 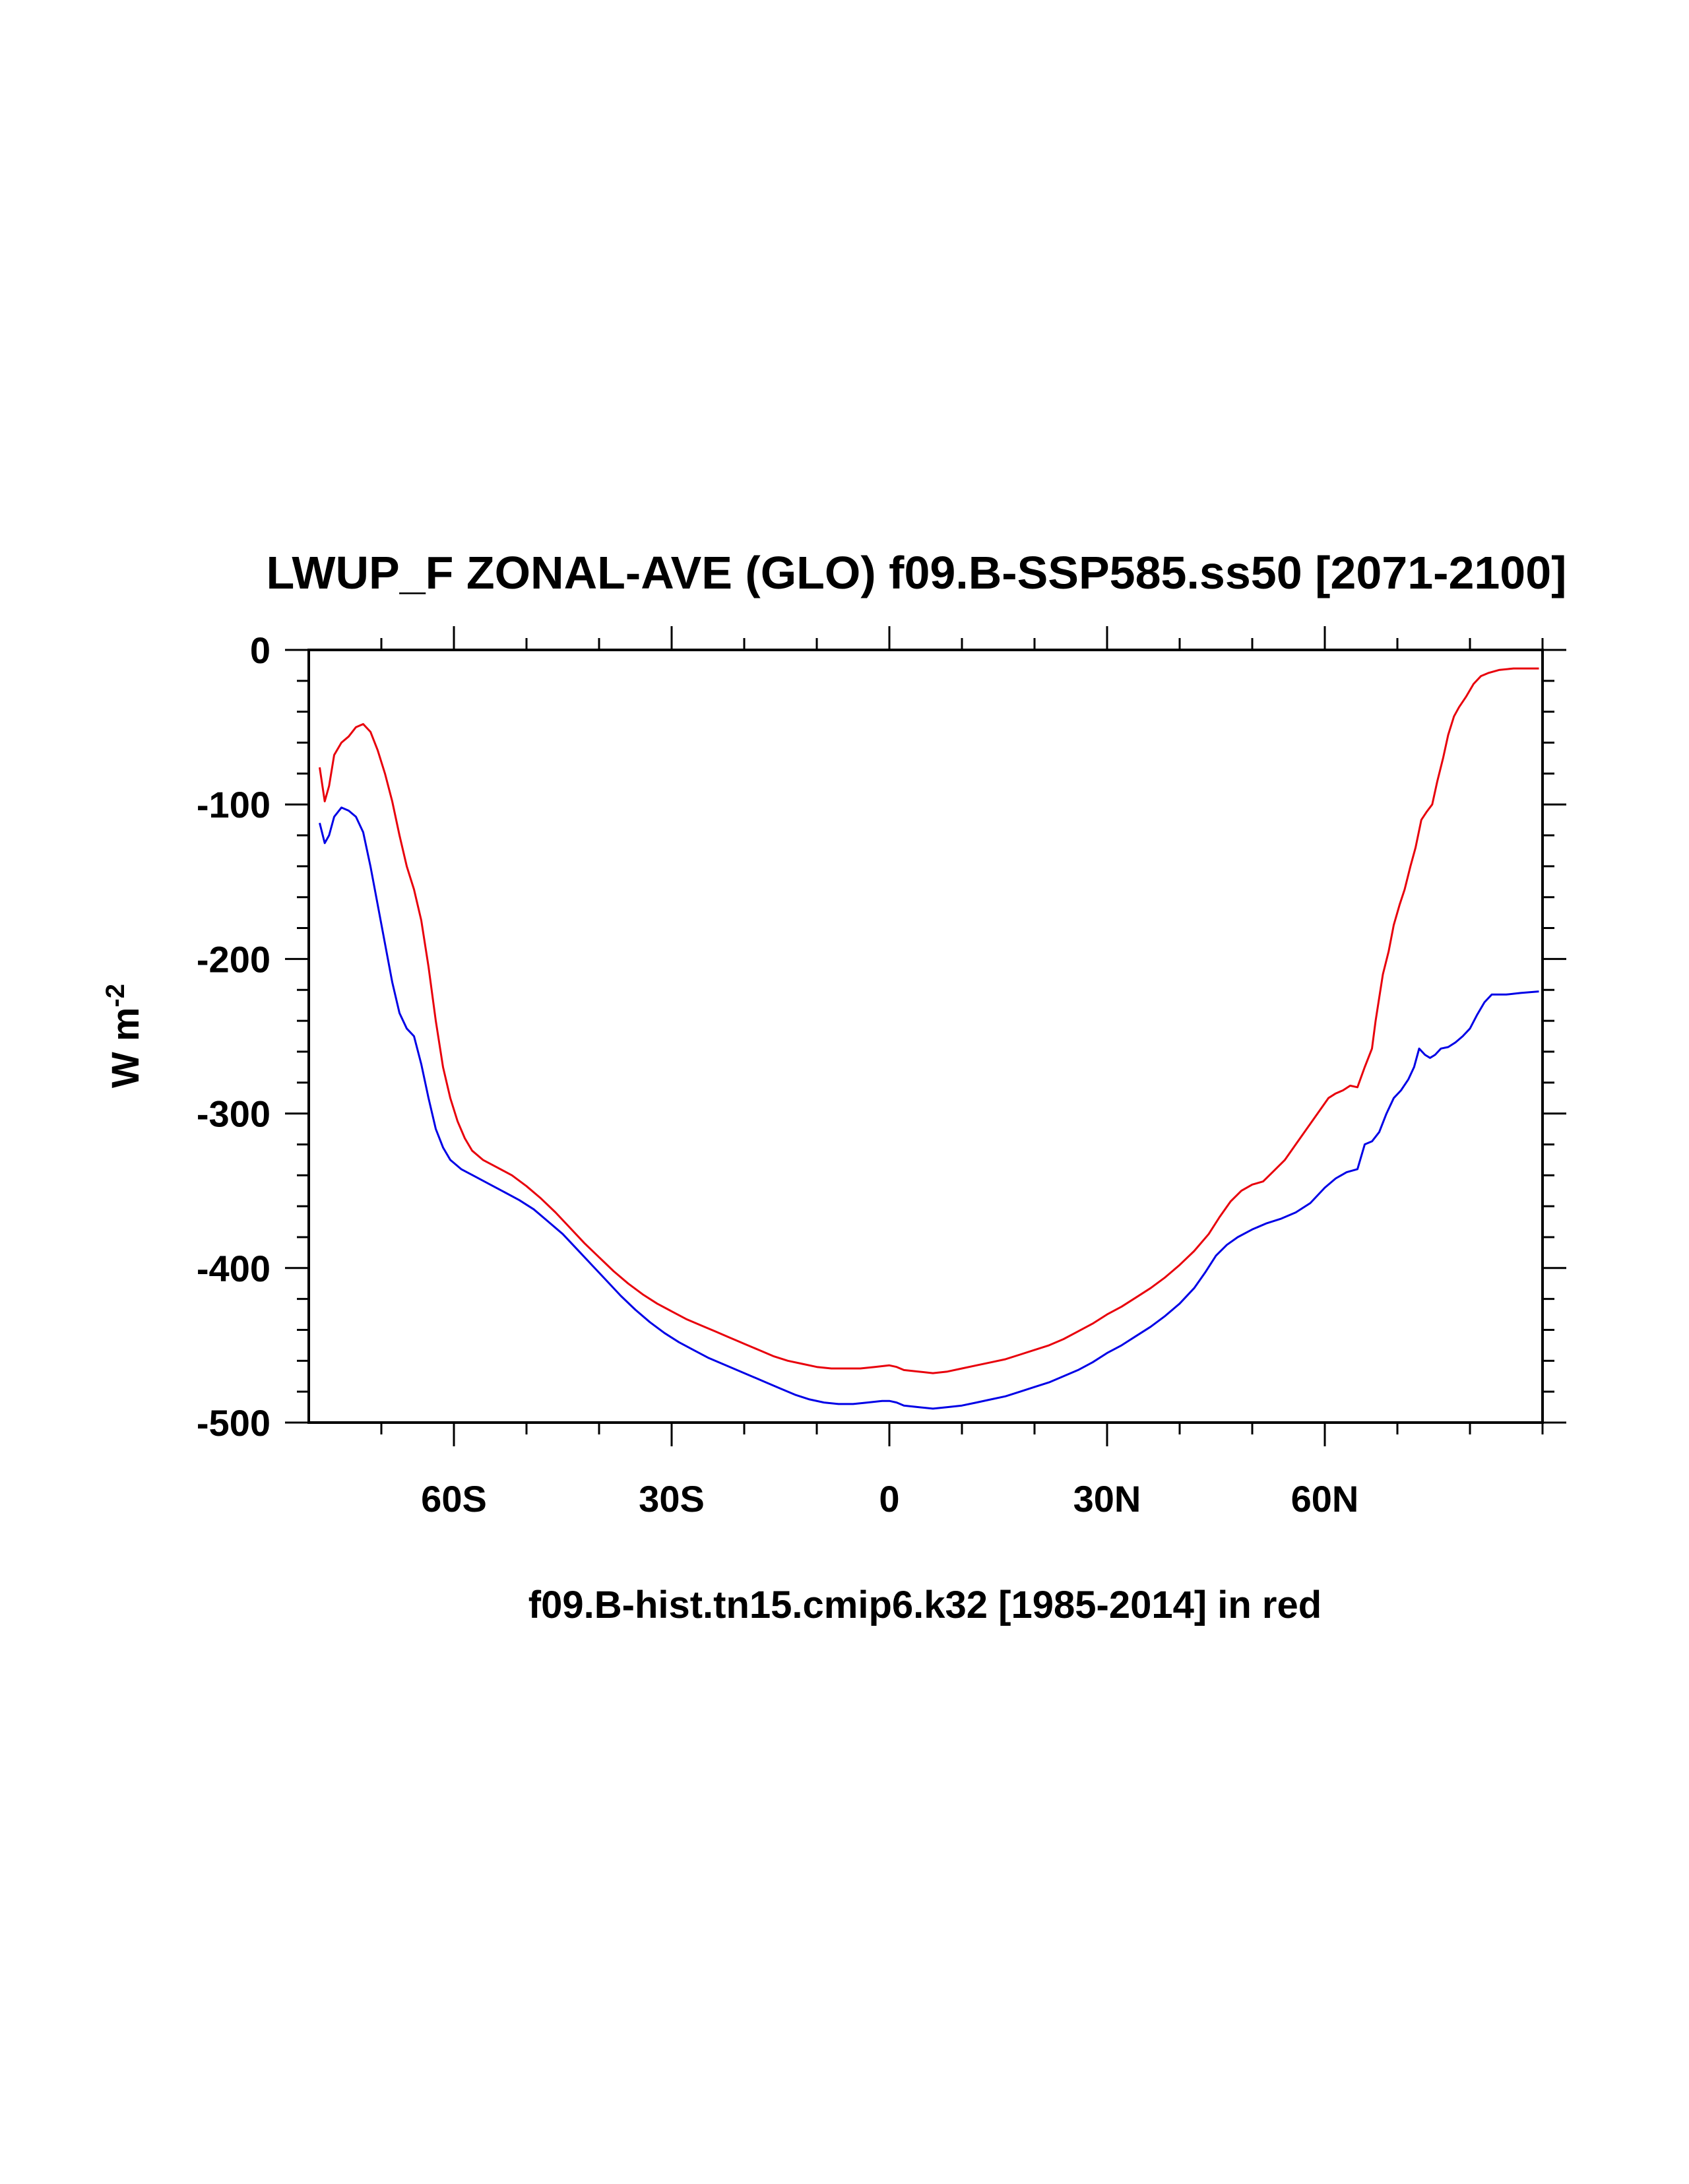 What do you see at coordinates (115, 996) in the screenshot?
I see `y-axis-label-exponent: -2` at bounding box center [115, 996].